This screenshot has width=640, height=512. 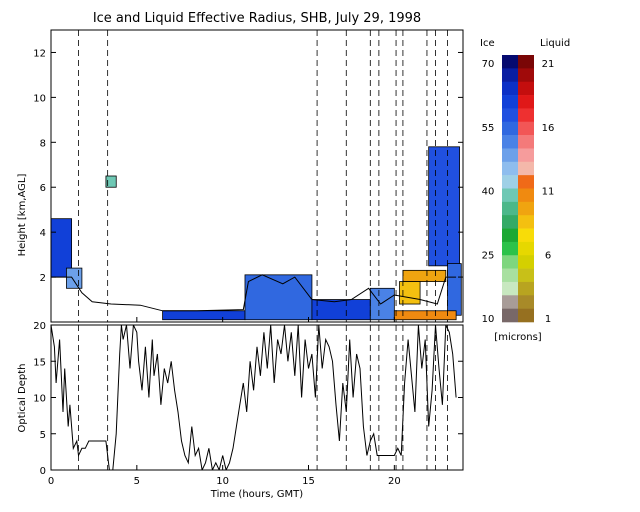 I want to click on colorbar-ice-tick: 70, so click(x=488, y=64).